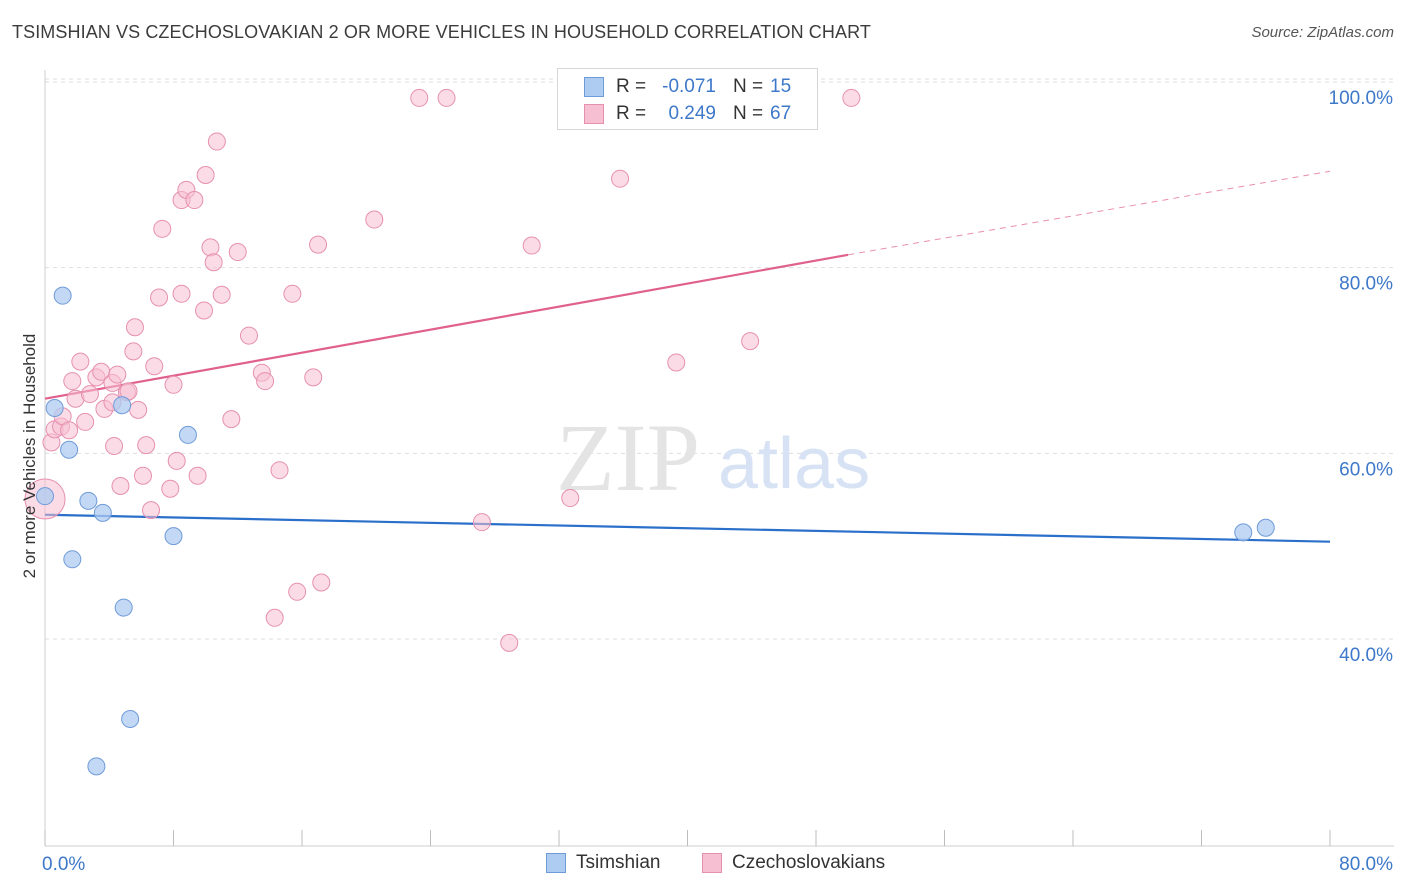  Describe the element at coordinates (594, 87) in the screenshot. I see `legend-swatch-tsimshian` at that location.